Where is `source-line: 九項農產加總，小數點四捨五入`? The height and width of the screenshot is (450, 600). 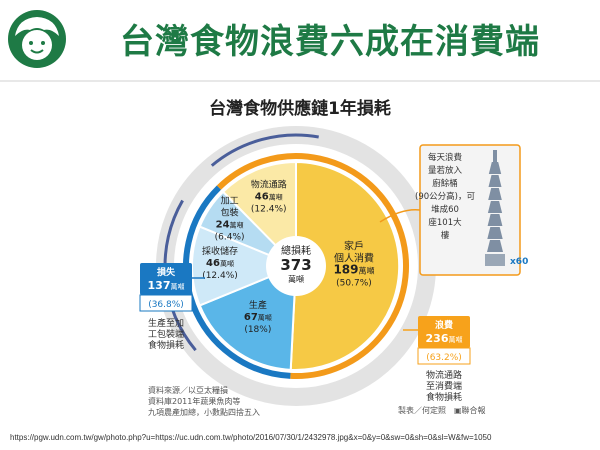
source-line: 九項農產加總，小數點四捨五入 is located at coordinates (204, 412).